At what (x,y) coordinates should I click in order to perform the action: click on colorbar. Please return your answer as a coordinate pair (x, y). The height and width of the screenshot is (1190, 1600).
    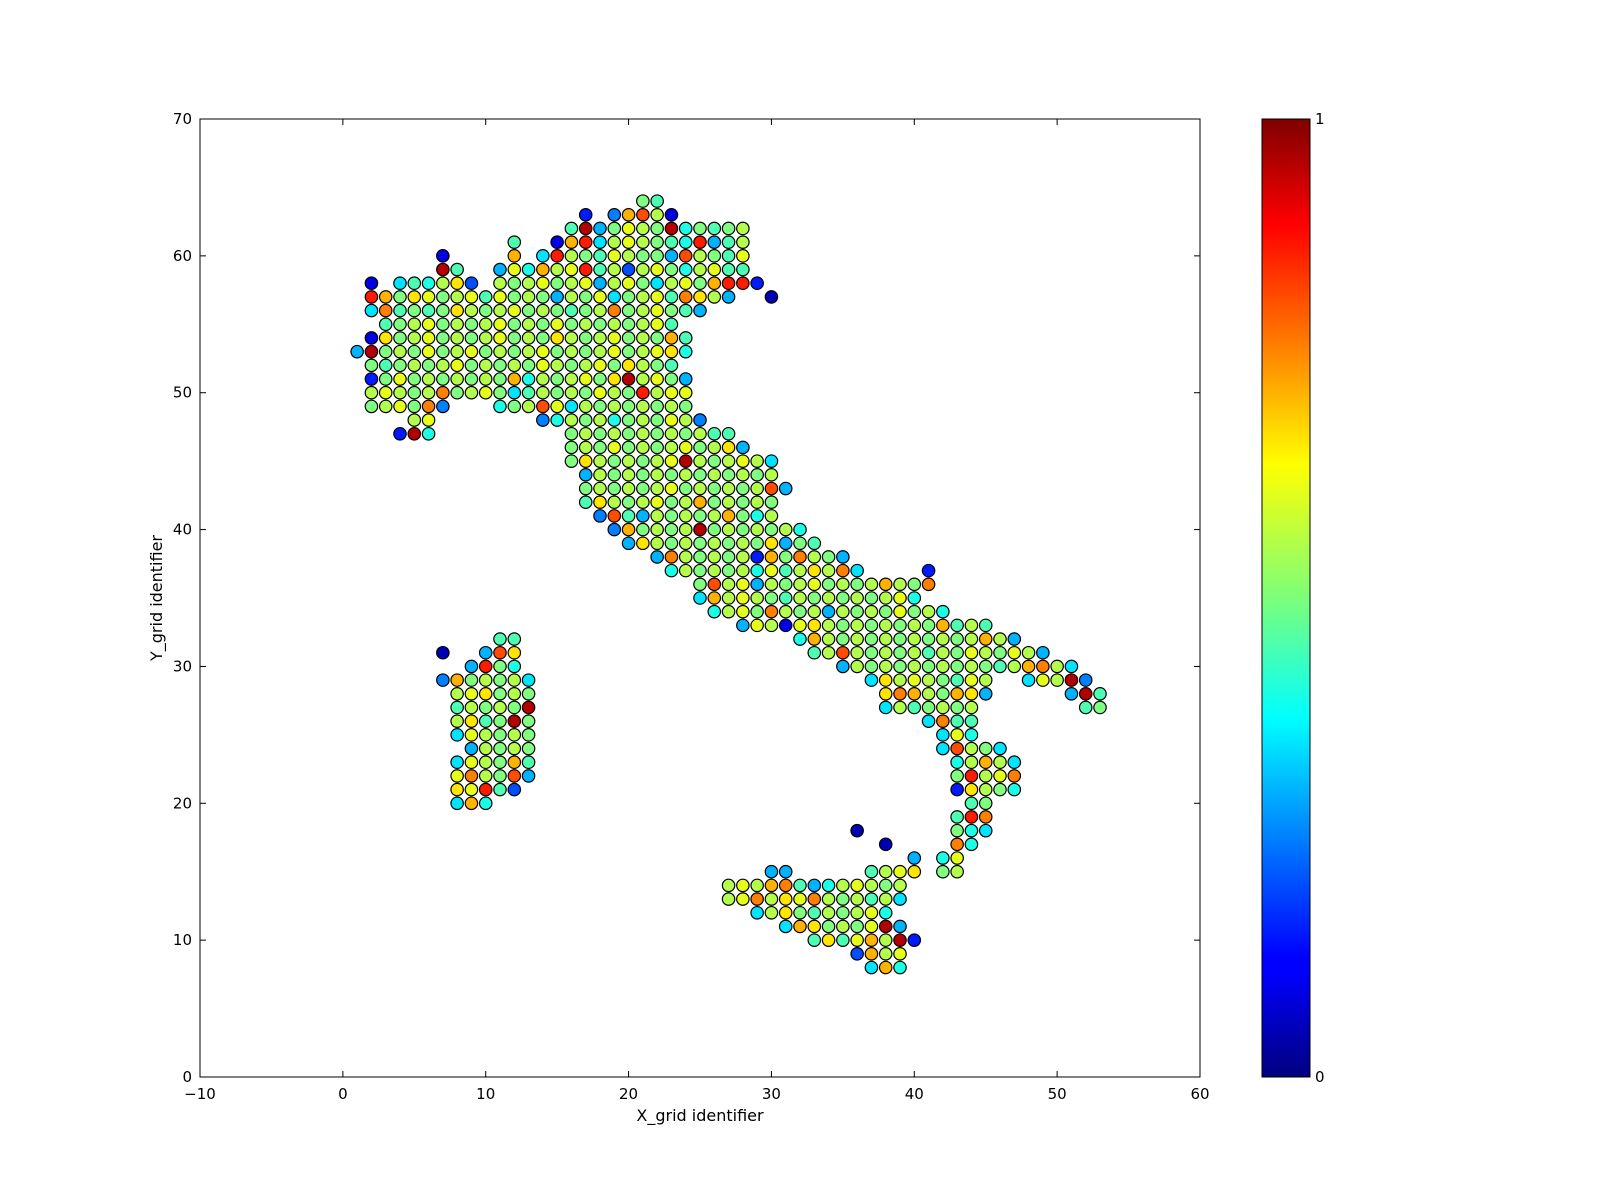
    Looking at the image, I should click on (1286, 598).